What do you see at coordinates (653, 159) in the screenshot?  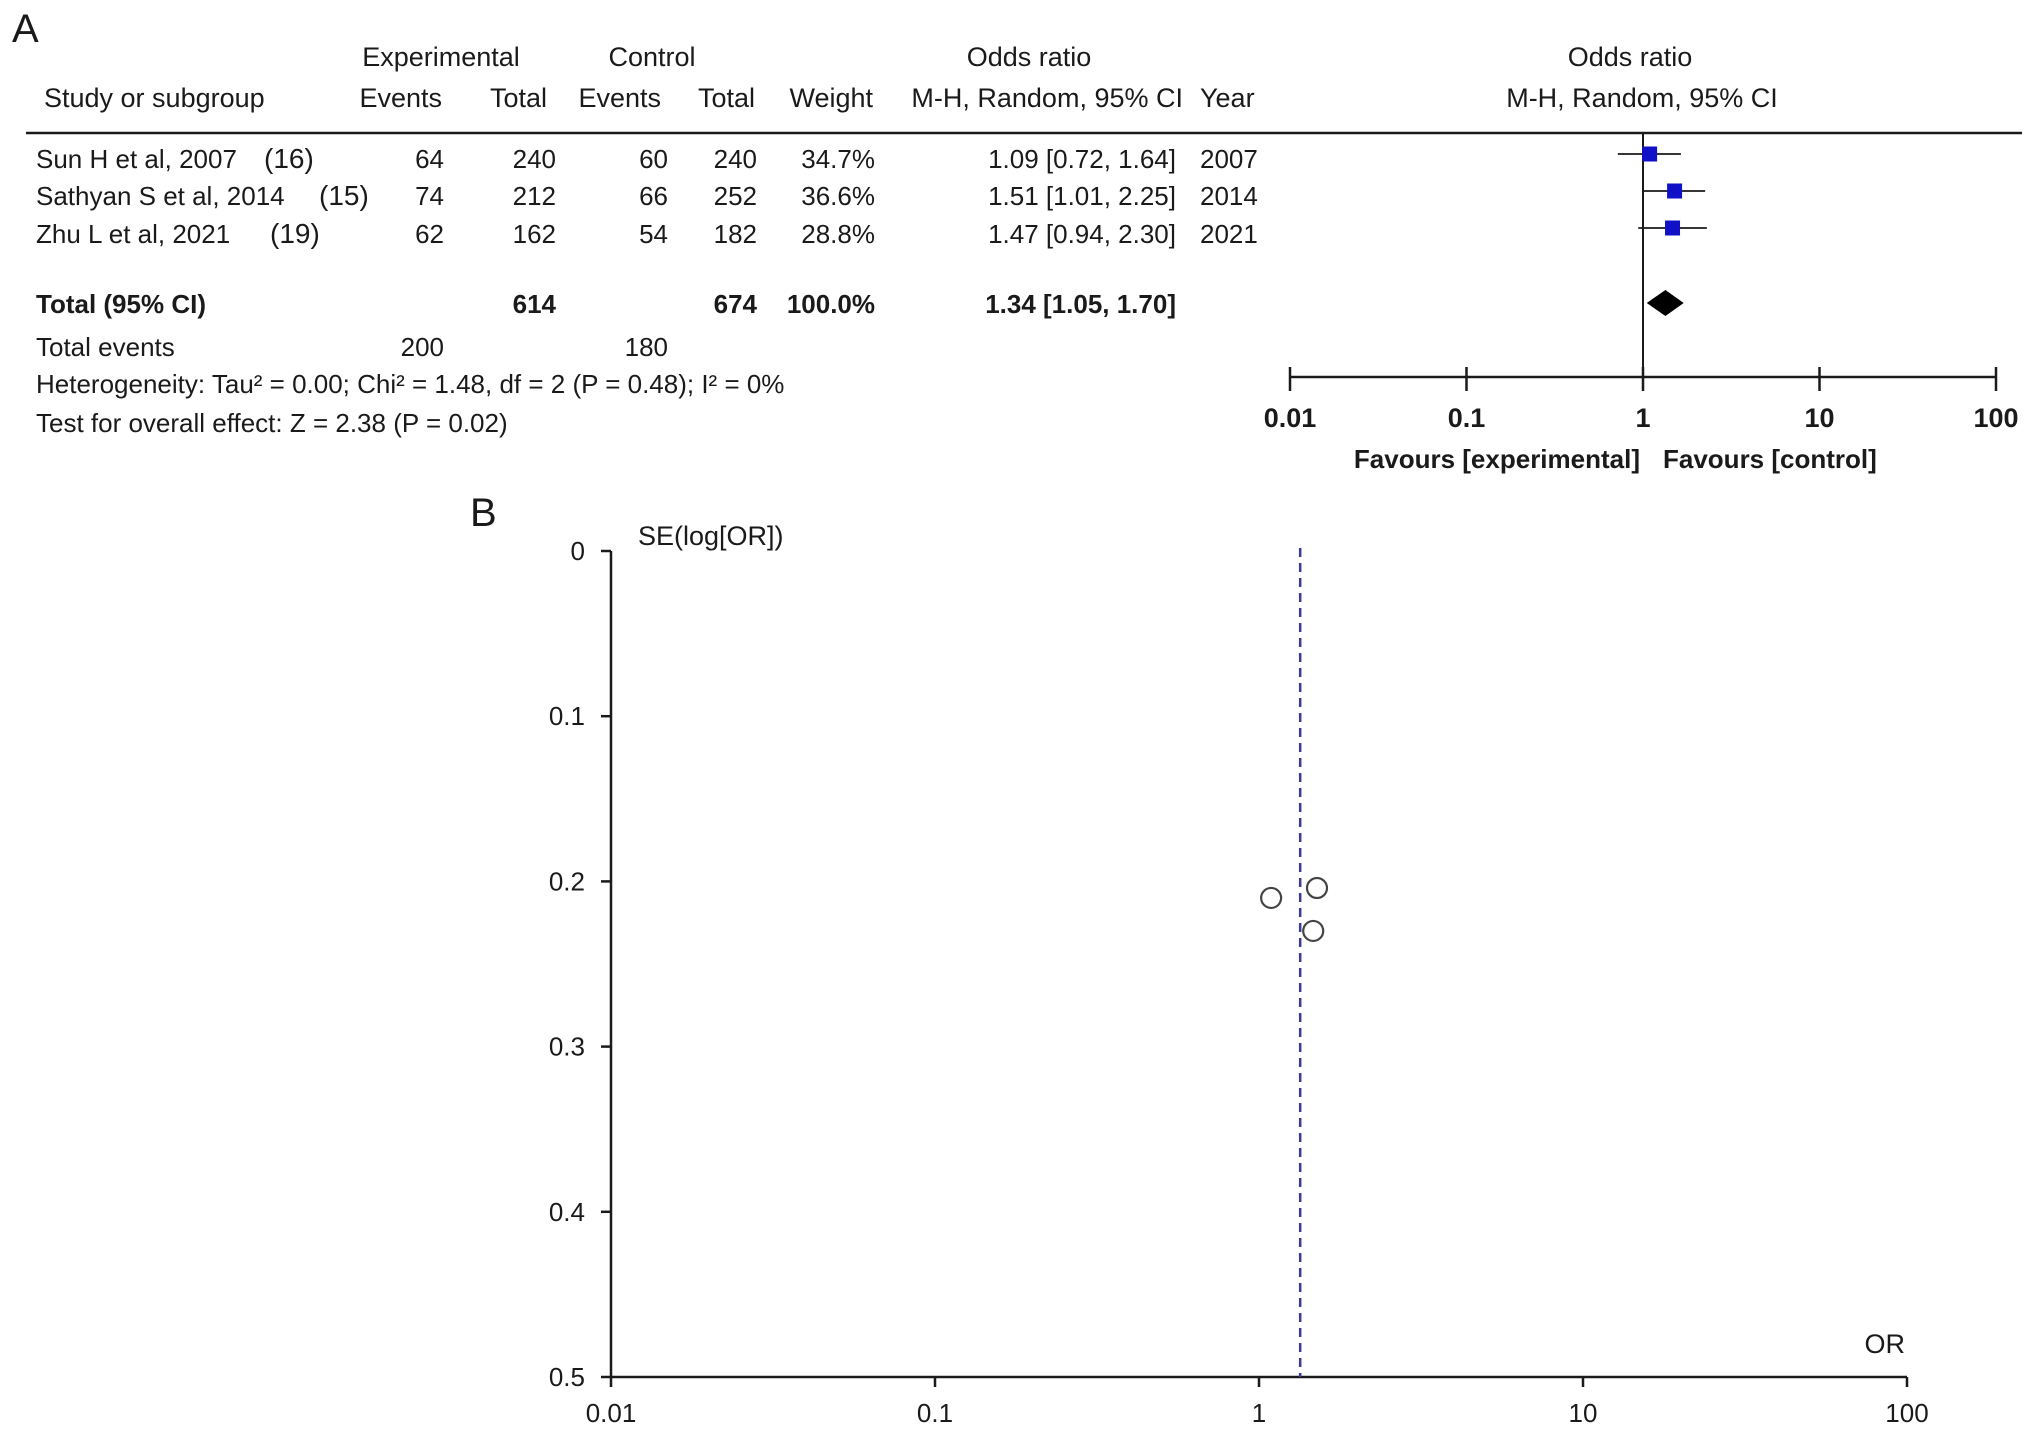 I see `ctl-events: 60` at bounding box center [653, 159].